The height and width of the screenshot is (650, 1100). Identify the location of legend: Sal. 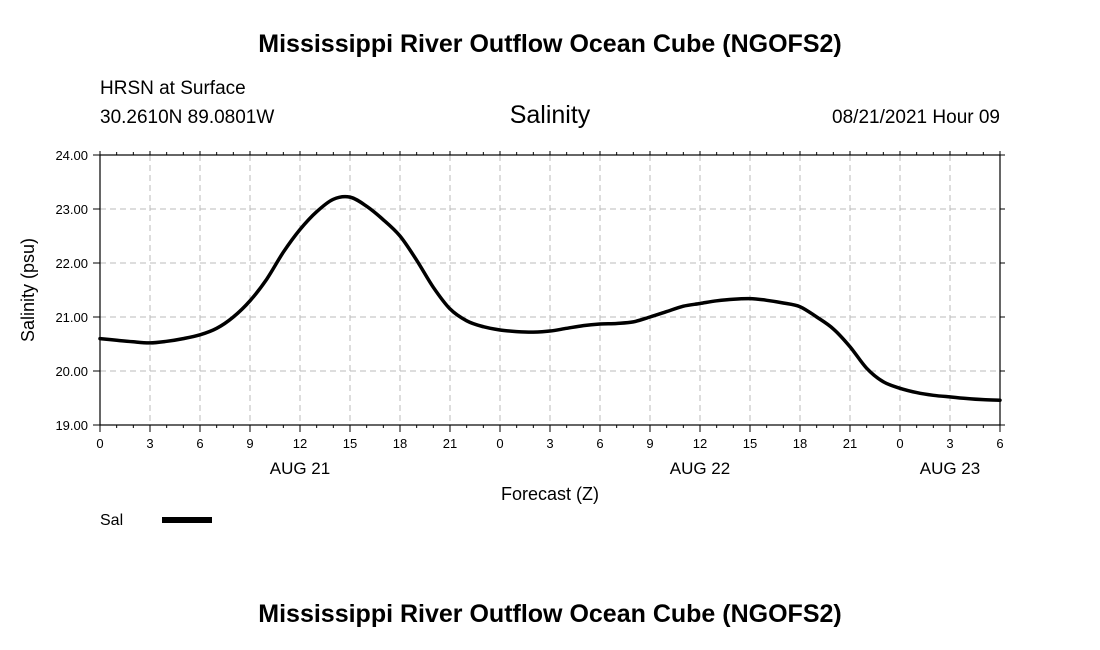
(156, 520).